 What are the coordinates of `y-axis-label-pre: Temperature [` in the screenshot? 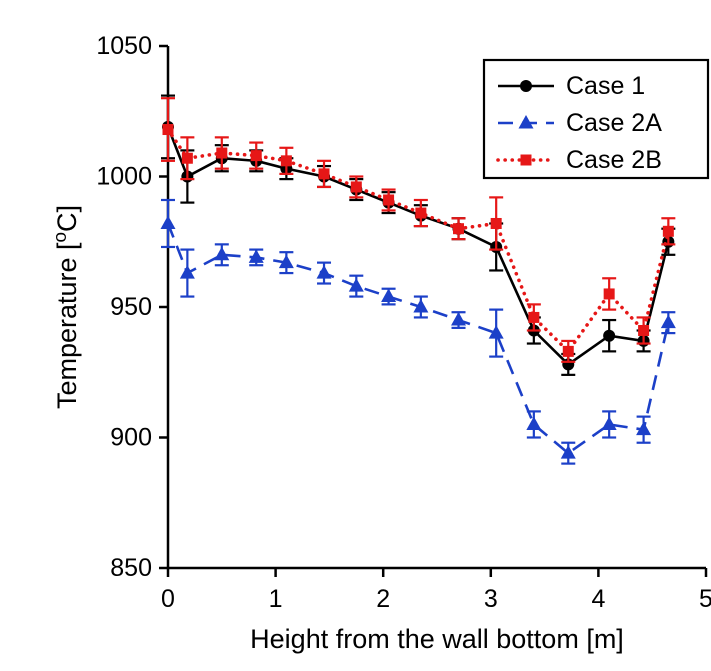 It's located at (67, 325).